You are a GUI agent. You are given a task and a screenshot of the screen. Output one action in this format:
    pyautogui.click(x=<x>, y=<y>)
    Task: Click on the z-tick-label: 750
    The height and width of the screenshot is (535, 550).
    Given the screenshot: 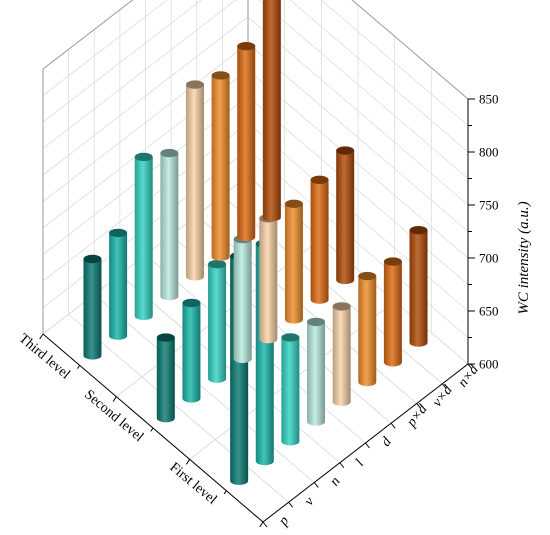 What is the action you would take?
    pyautogui.click(x=489, y=205)
    